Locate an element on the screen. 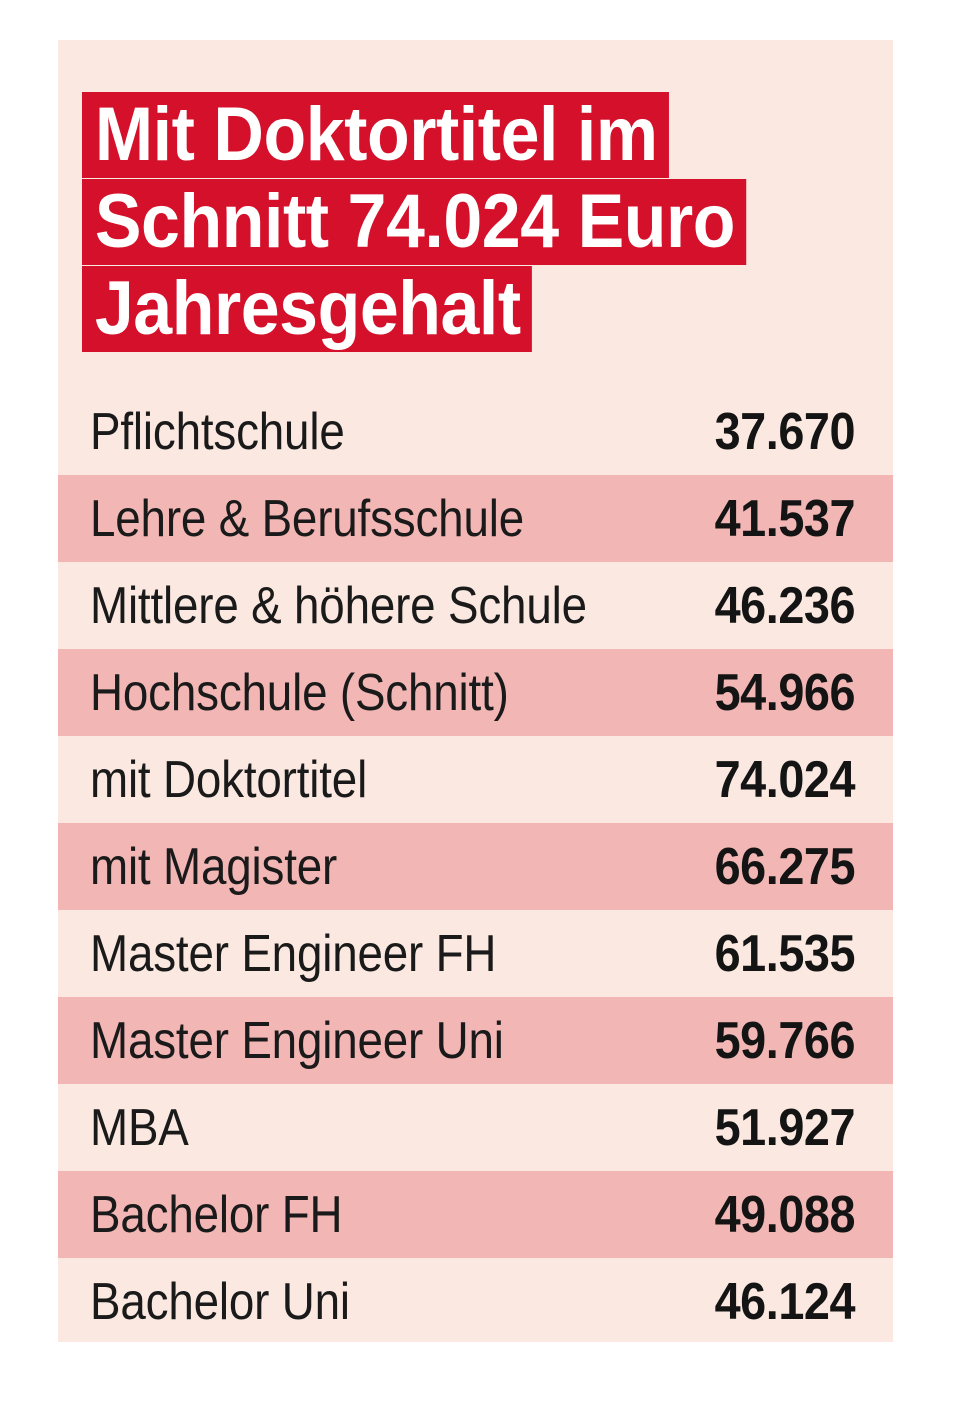 This screenshot has height=1402, width=960. row-label: Pflichtschule is located at coordinates (217, 431).